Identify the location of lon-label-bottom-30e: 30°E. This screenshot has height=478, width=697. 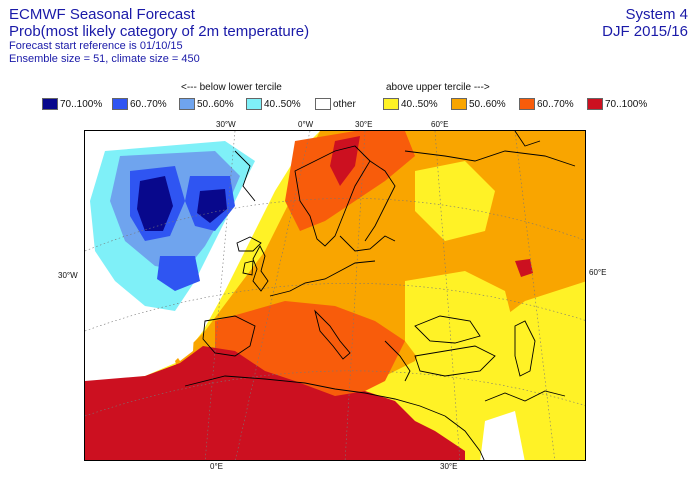
(449, 466).